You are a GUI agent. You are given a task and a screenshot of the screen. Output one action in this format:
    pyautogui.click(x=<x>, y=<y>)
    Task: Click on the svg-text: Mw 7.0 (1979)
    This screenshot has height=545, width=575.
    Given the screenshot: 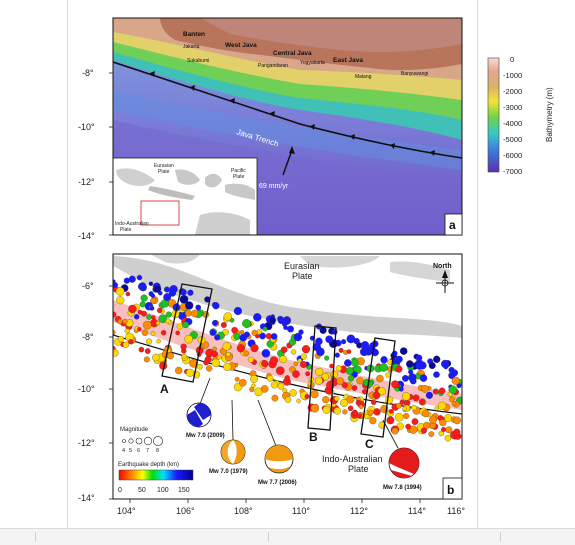 What is the action you would take?
    pyautogui.click(x=228, y=472)
    